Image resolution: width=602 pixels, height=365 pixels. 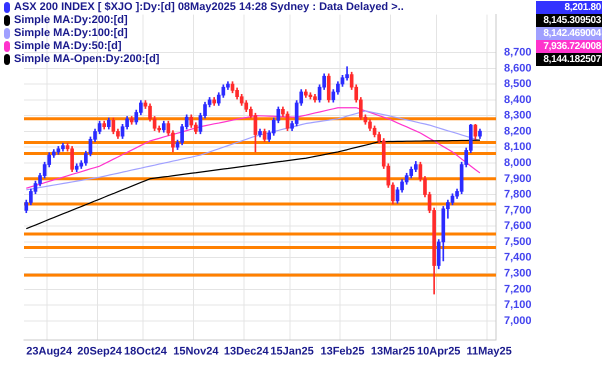 I want to click on legend-label: ASX 200 INDEX [ $XJO ]:Dy:[d] 08May2025 14:28 Sydney : Data Delayed >.., so click(x=209, y=7).